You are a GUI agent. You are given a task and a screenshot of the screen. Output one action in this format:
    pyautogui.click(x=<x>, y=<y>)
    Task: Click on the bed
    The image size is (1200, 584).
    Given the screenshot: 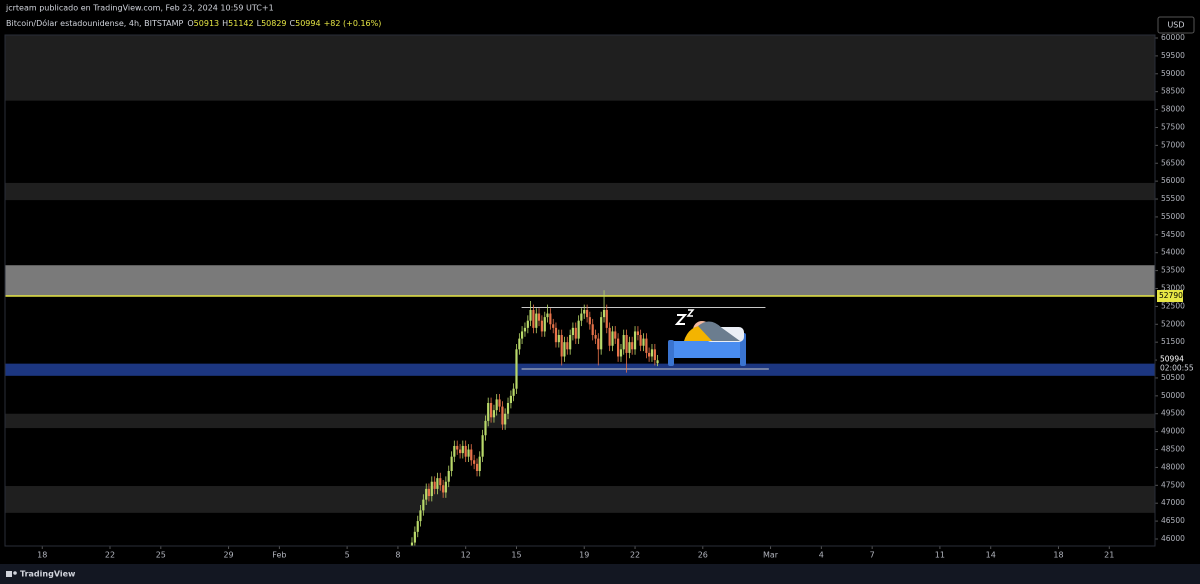 What is the action you would take?
    pyautogui.click(x=707, y=349)
    